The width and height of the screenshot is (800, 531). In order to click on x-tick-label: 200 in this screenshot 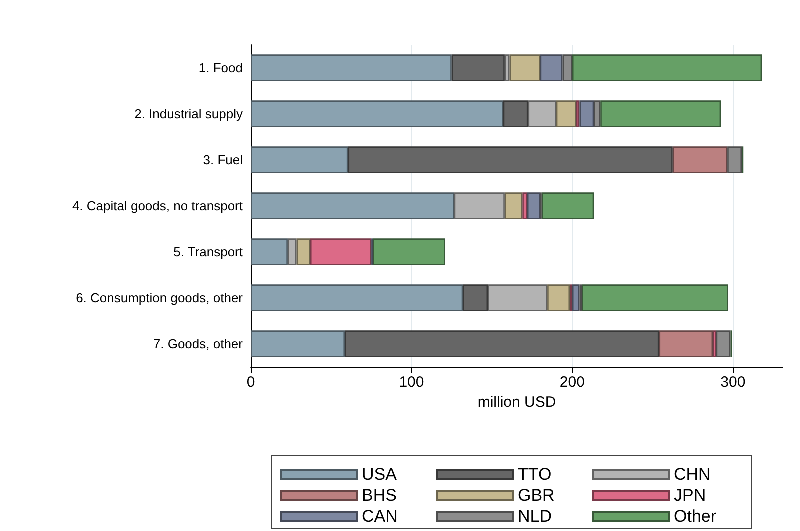, I will do `click(572, 382)`.